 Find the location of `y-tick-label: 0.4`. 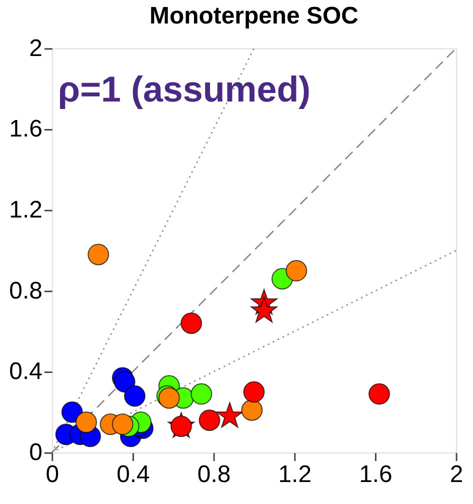

y-tick-label: 0.4 is located at coordinates (25, 372).